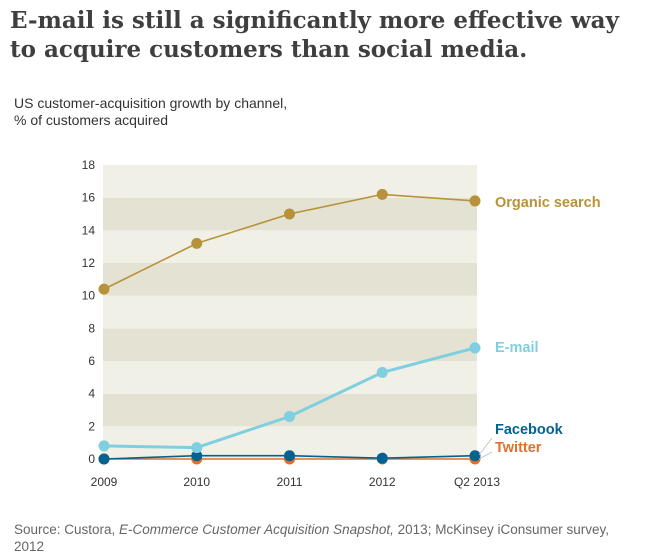  What do you see at coordinates (91, 426) in the screenshot?
I see `y-tick-label: 2` at bounding box center [91, 426].